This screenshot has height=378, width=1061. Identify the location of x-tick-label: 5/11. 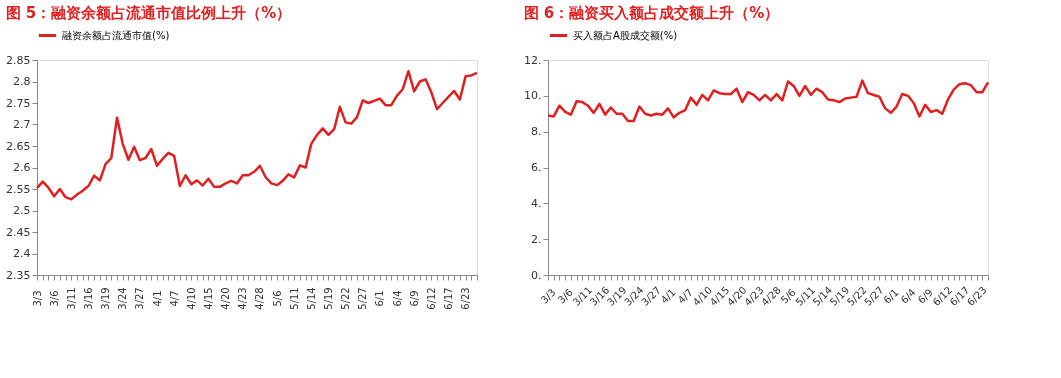
(294, 298).